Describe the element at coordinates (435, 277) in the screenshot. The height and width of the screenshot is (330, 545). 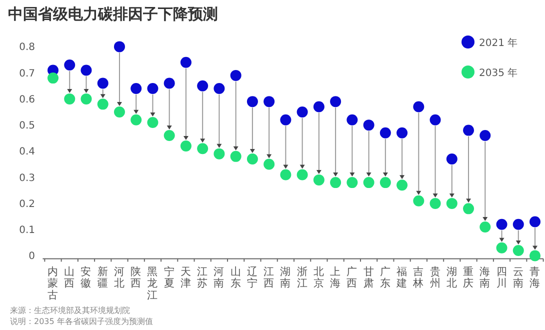
I see `x-tick-label: 贵州` at that location.